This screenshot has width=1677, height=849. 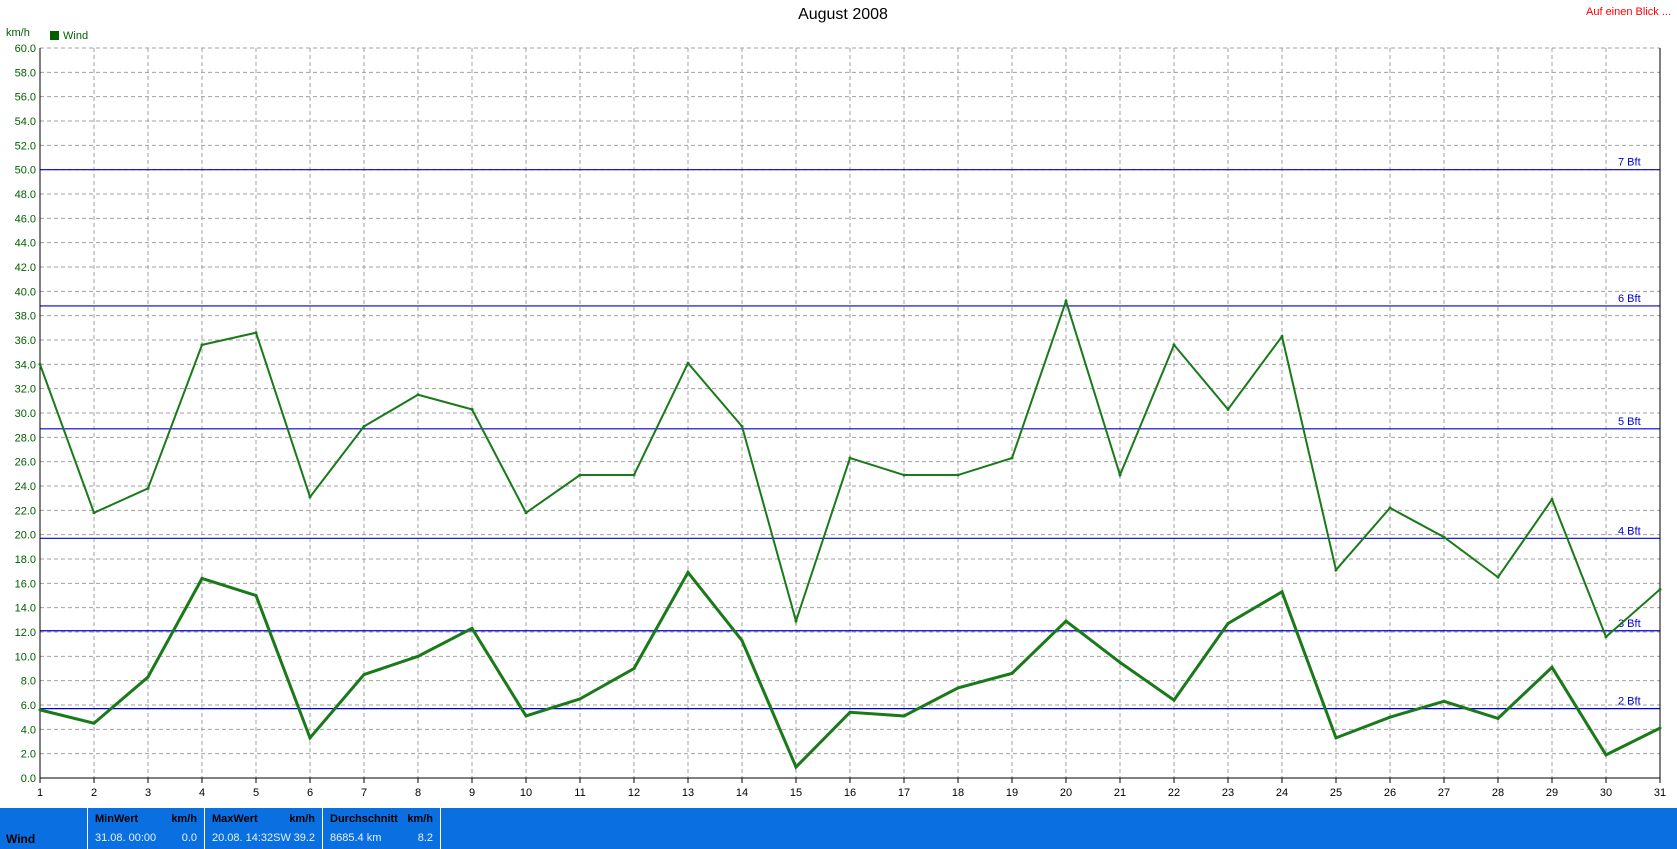 I want to click on x-tick-label: 25, so click(x=1336, y=793).